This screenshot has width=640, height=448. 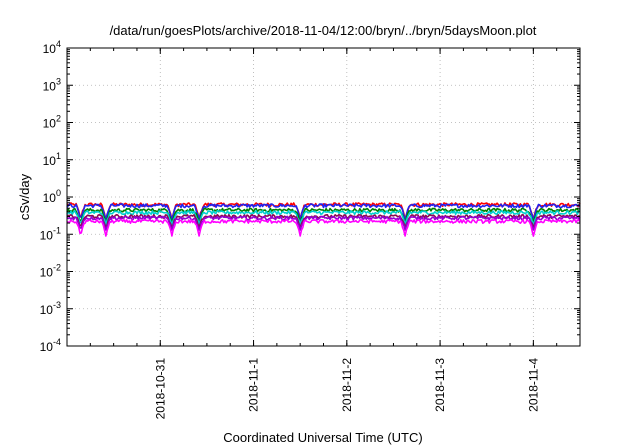 What do you see at coordinates (440, 385) in the screenshot?
I see `x-tick-label: 2018-11-3` at bounding box center [440, 385].